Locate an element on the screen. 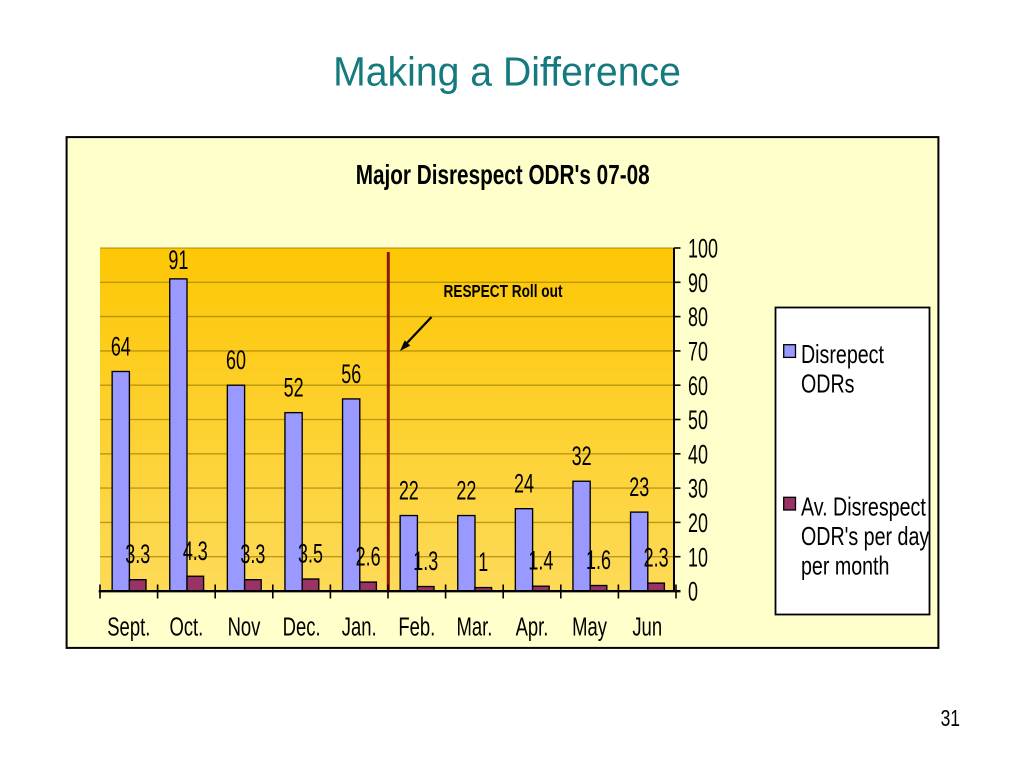  svg-text: 3.5 is located at coordinates (310, 553).